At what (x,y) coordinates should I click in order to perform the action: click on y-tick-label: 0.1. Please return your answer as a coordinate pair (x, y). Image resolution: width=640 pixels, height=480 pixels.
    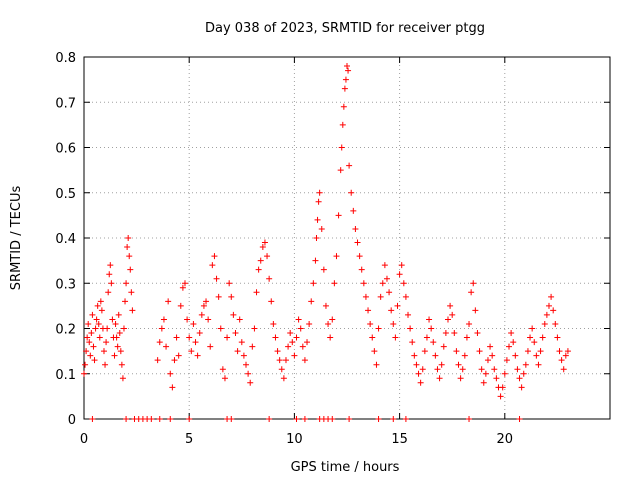
    Looking at the image, I should click on (65, 375).